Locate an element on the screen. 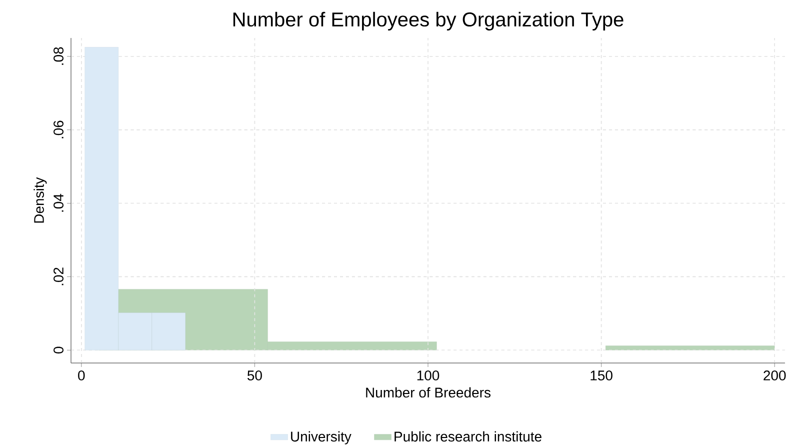 This screenshot has height=447, width=792. x-tick-label: 150 is located at coordinates (601, 375).